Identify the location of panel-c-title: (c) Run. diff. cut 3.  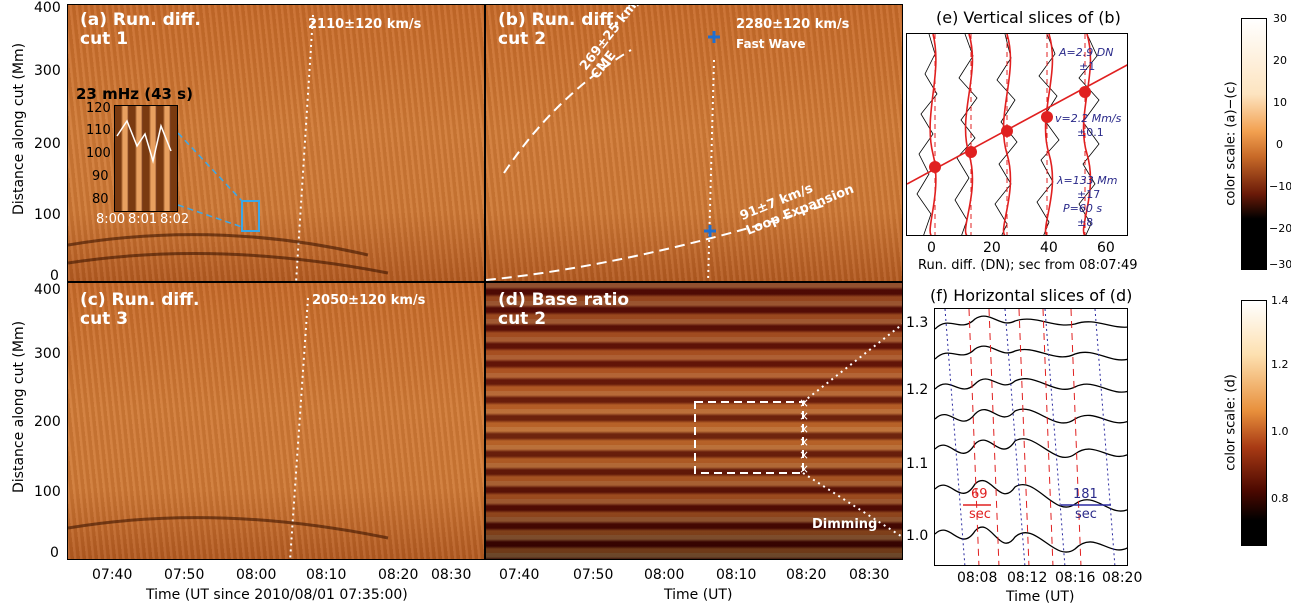
(140, 309).